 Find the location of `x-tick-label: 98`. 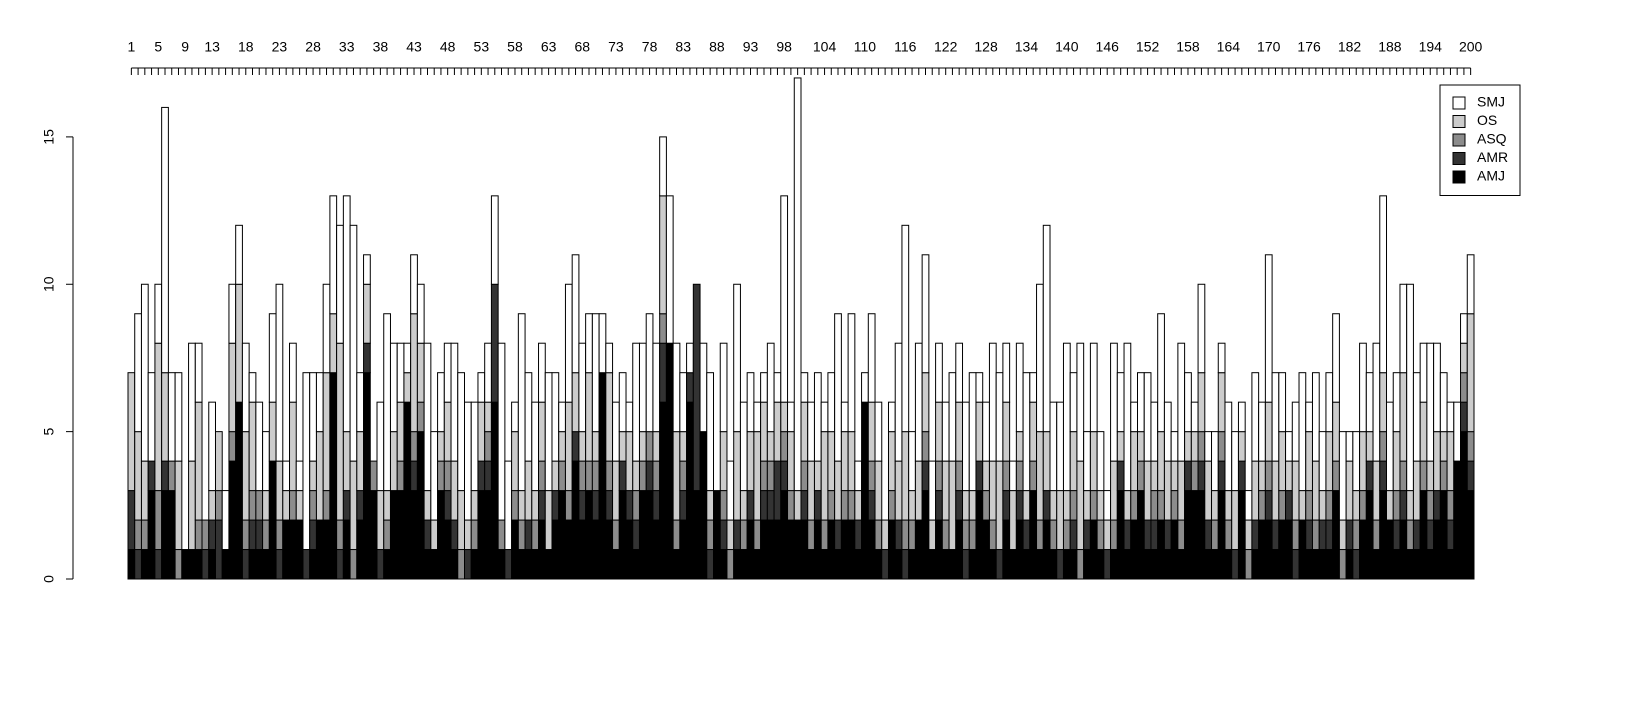

x-tick-label: 98 is located at coordinates (784, 47).